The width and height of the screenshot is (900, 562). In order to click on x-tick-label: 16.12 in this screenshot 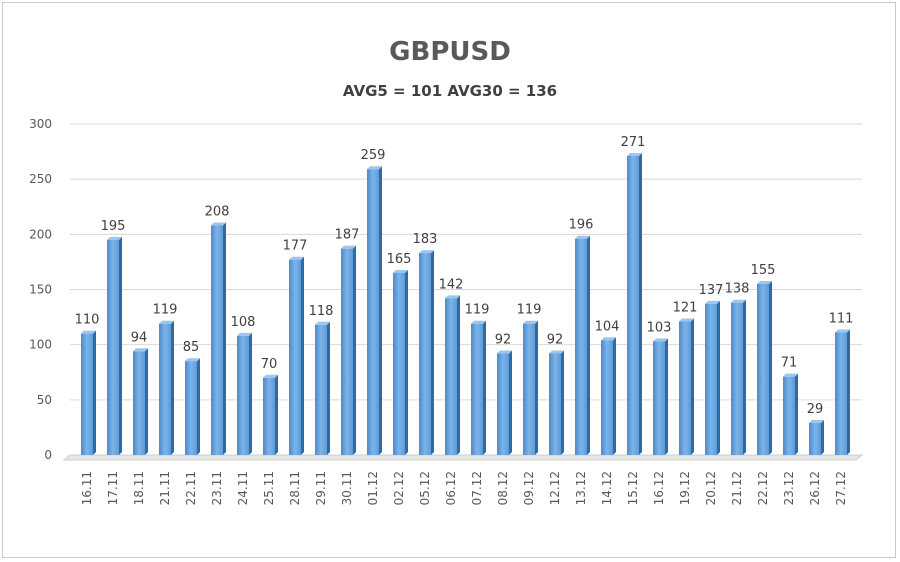, I will do `click(659, 488)`.